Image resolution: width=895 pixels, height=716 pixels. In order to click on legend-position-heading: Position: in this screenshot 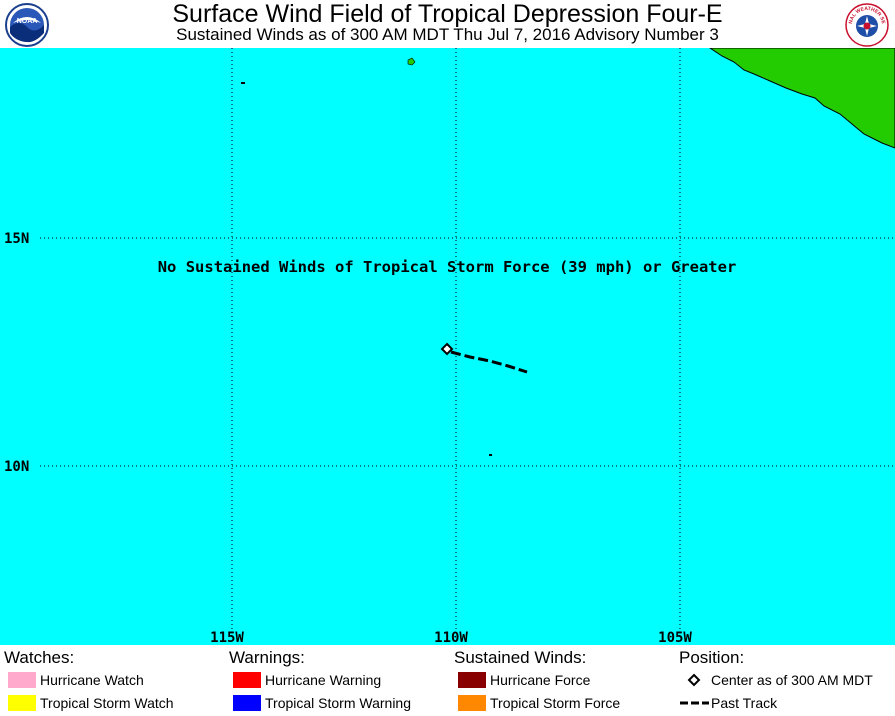, I will do `click(712, 657)`.